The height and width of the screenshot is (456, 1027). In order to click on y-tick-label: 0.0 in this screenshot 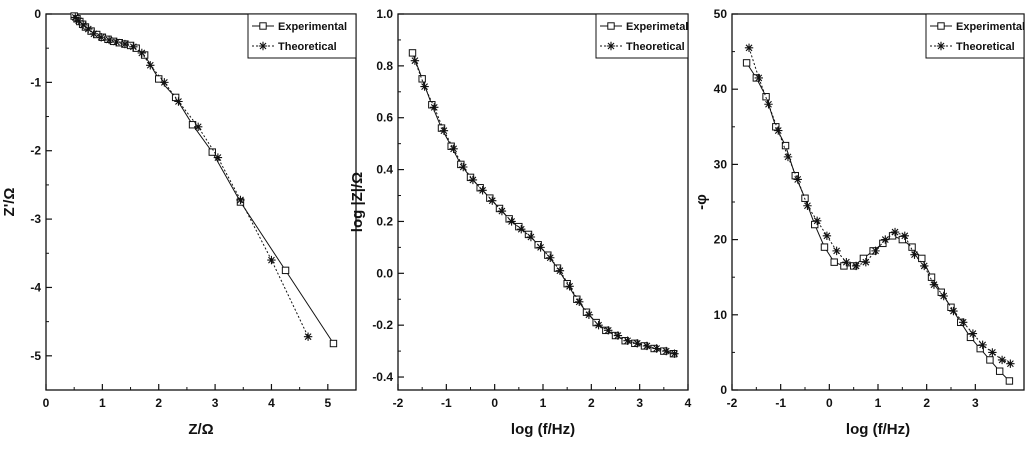, I will do `click(384, 273)`.